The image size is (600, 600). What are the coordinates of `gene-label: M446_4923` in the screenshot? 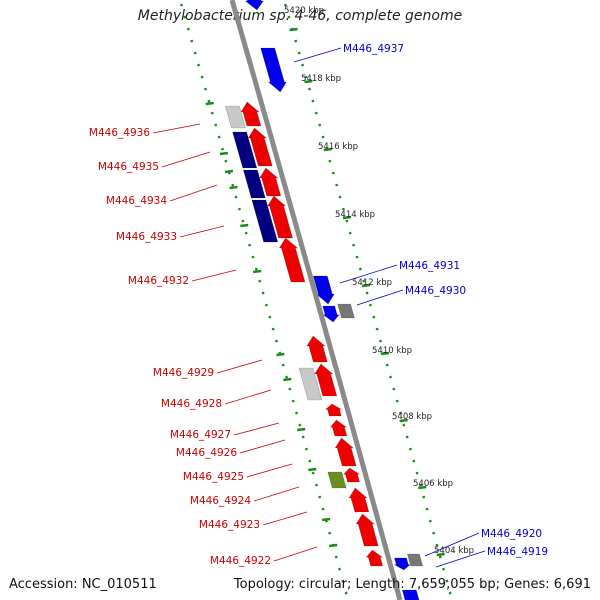 It's located at (229, 525).